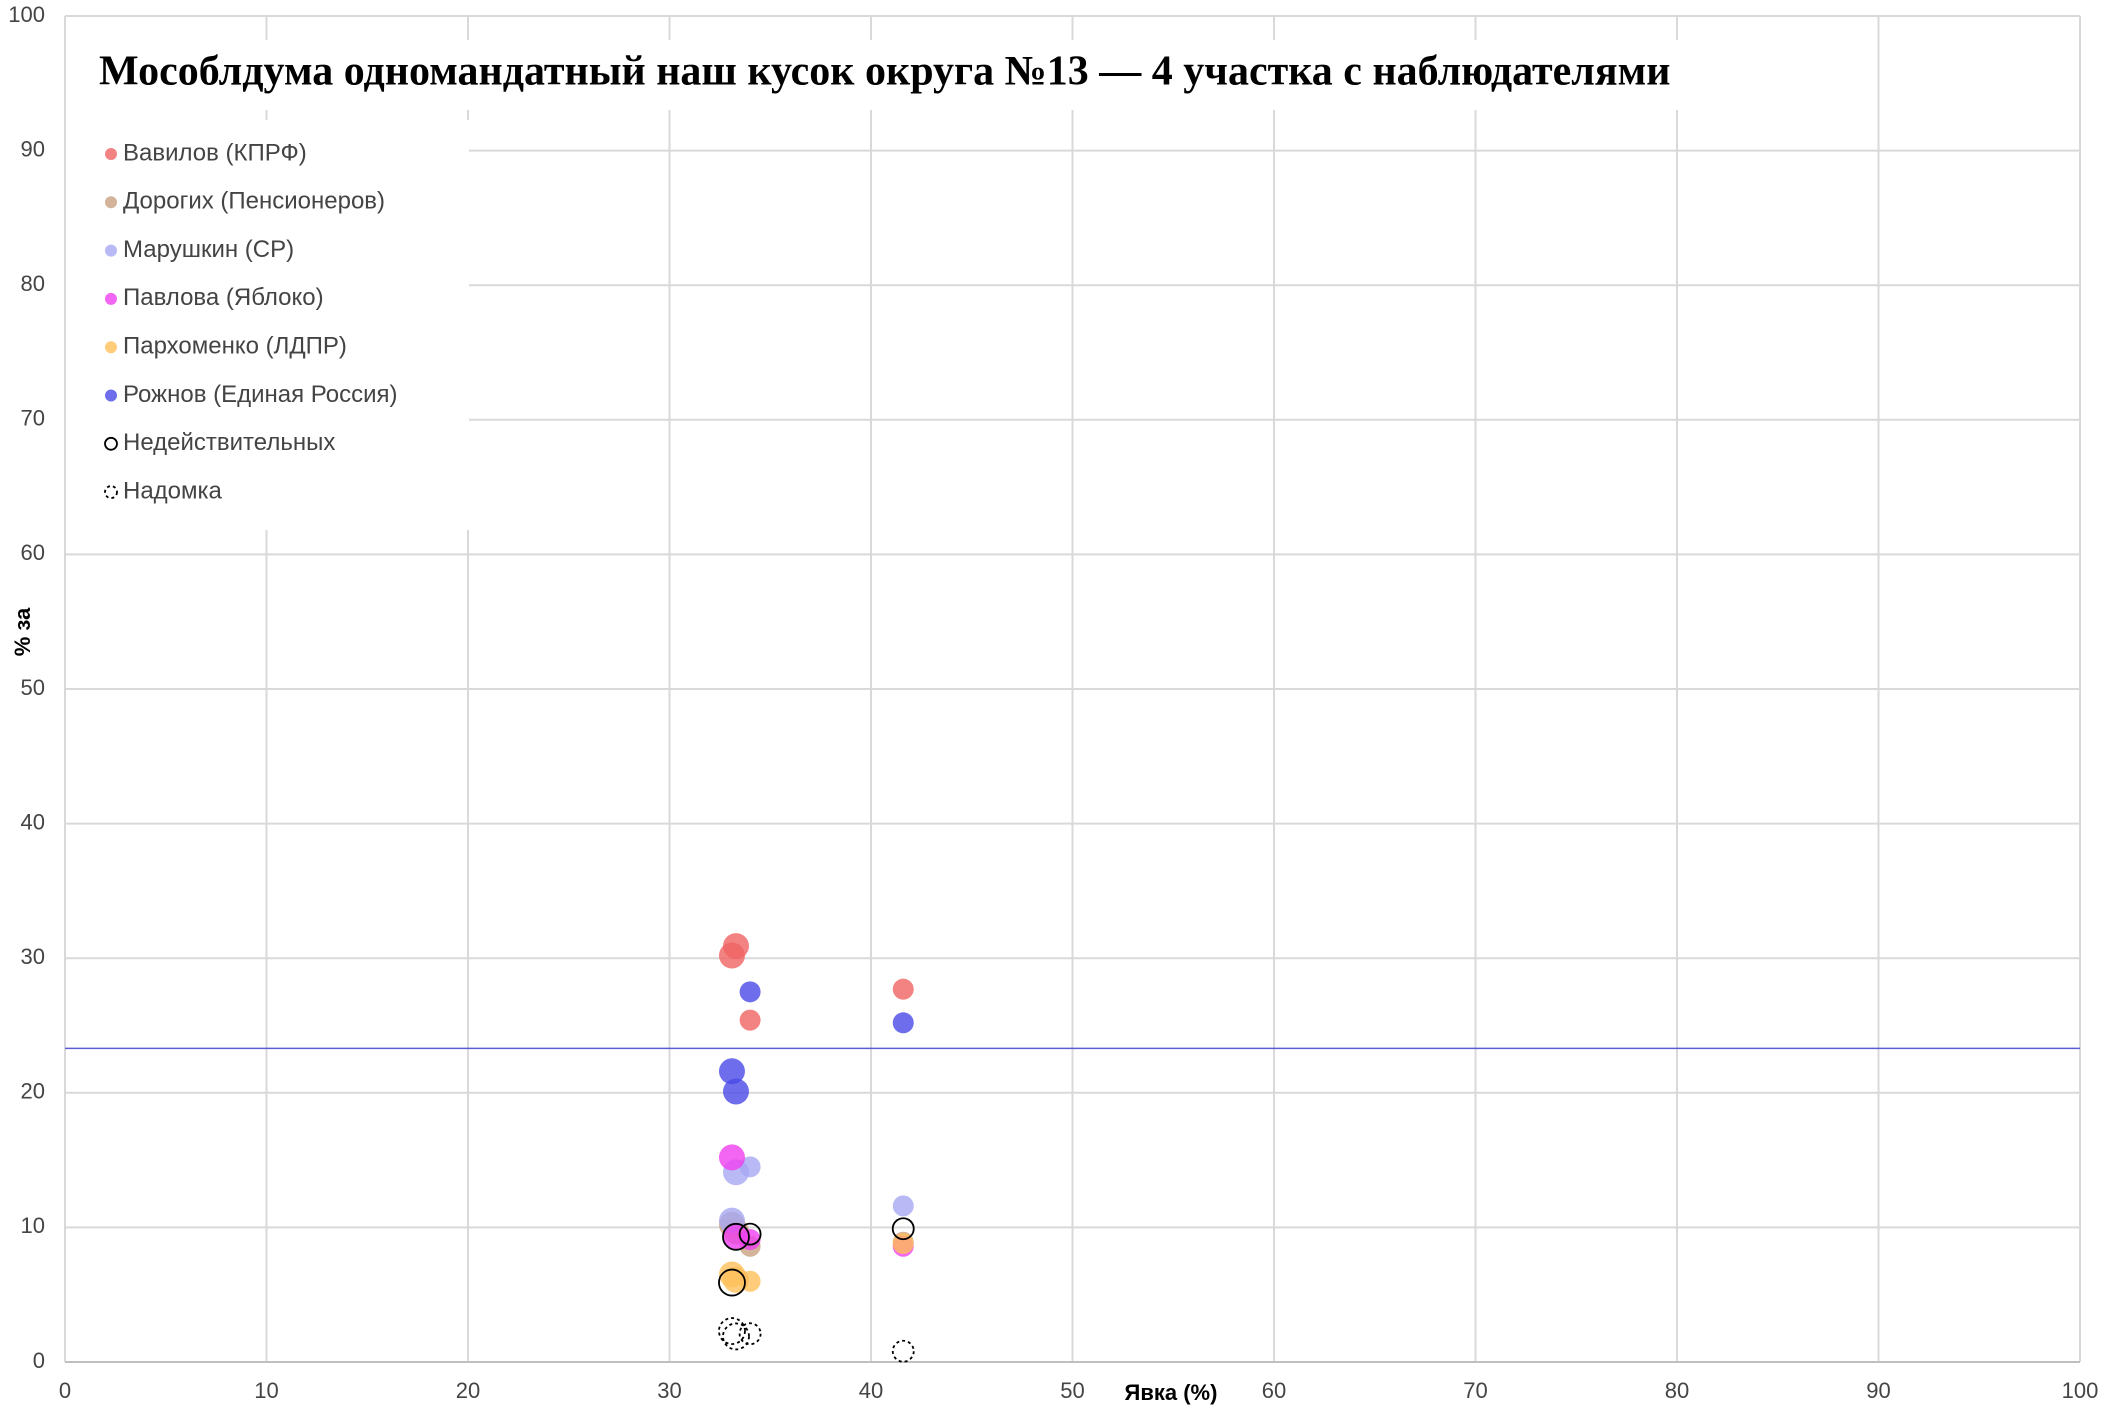  I want to click on x-tick-label: 50, so click(1072, 1390).